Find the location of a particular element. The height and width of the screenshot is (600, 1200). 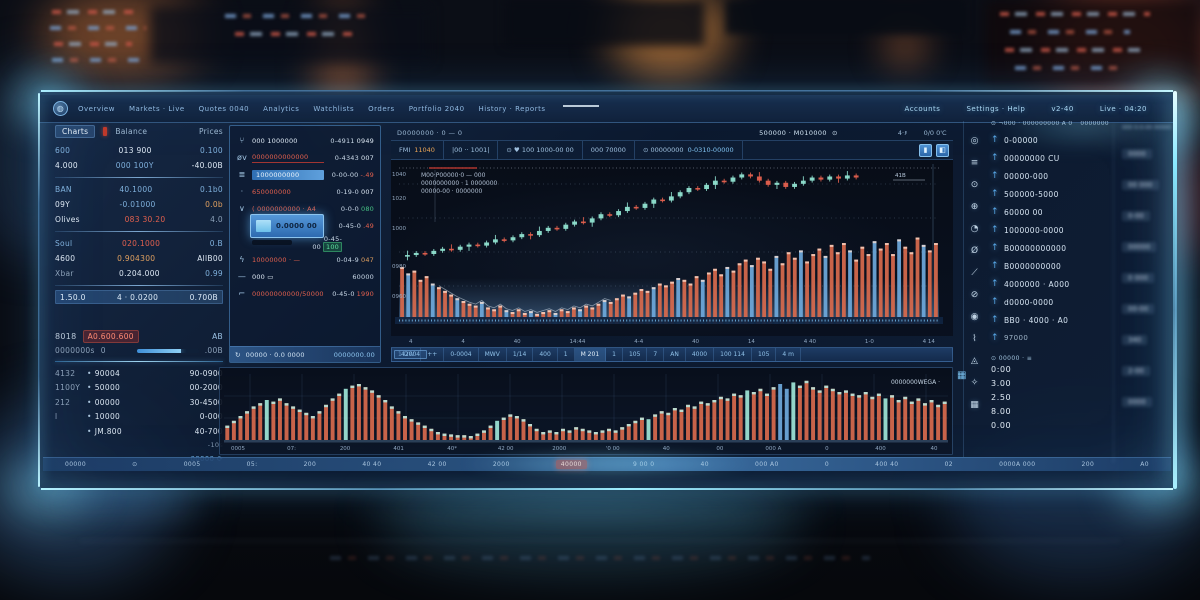

timeframe-5: 400 is located at coordinates (545, 354).